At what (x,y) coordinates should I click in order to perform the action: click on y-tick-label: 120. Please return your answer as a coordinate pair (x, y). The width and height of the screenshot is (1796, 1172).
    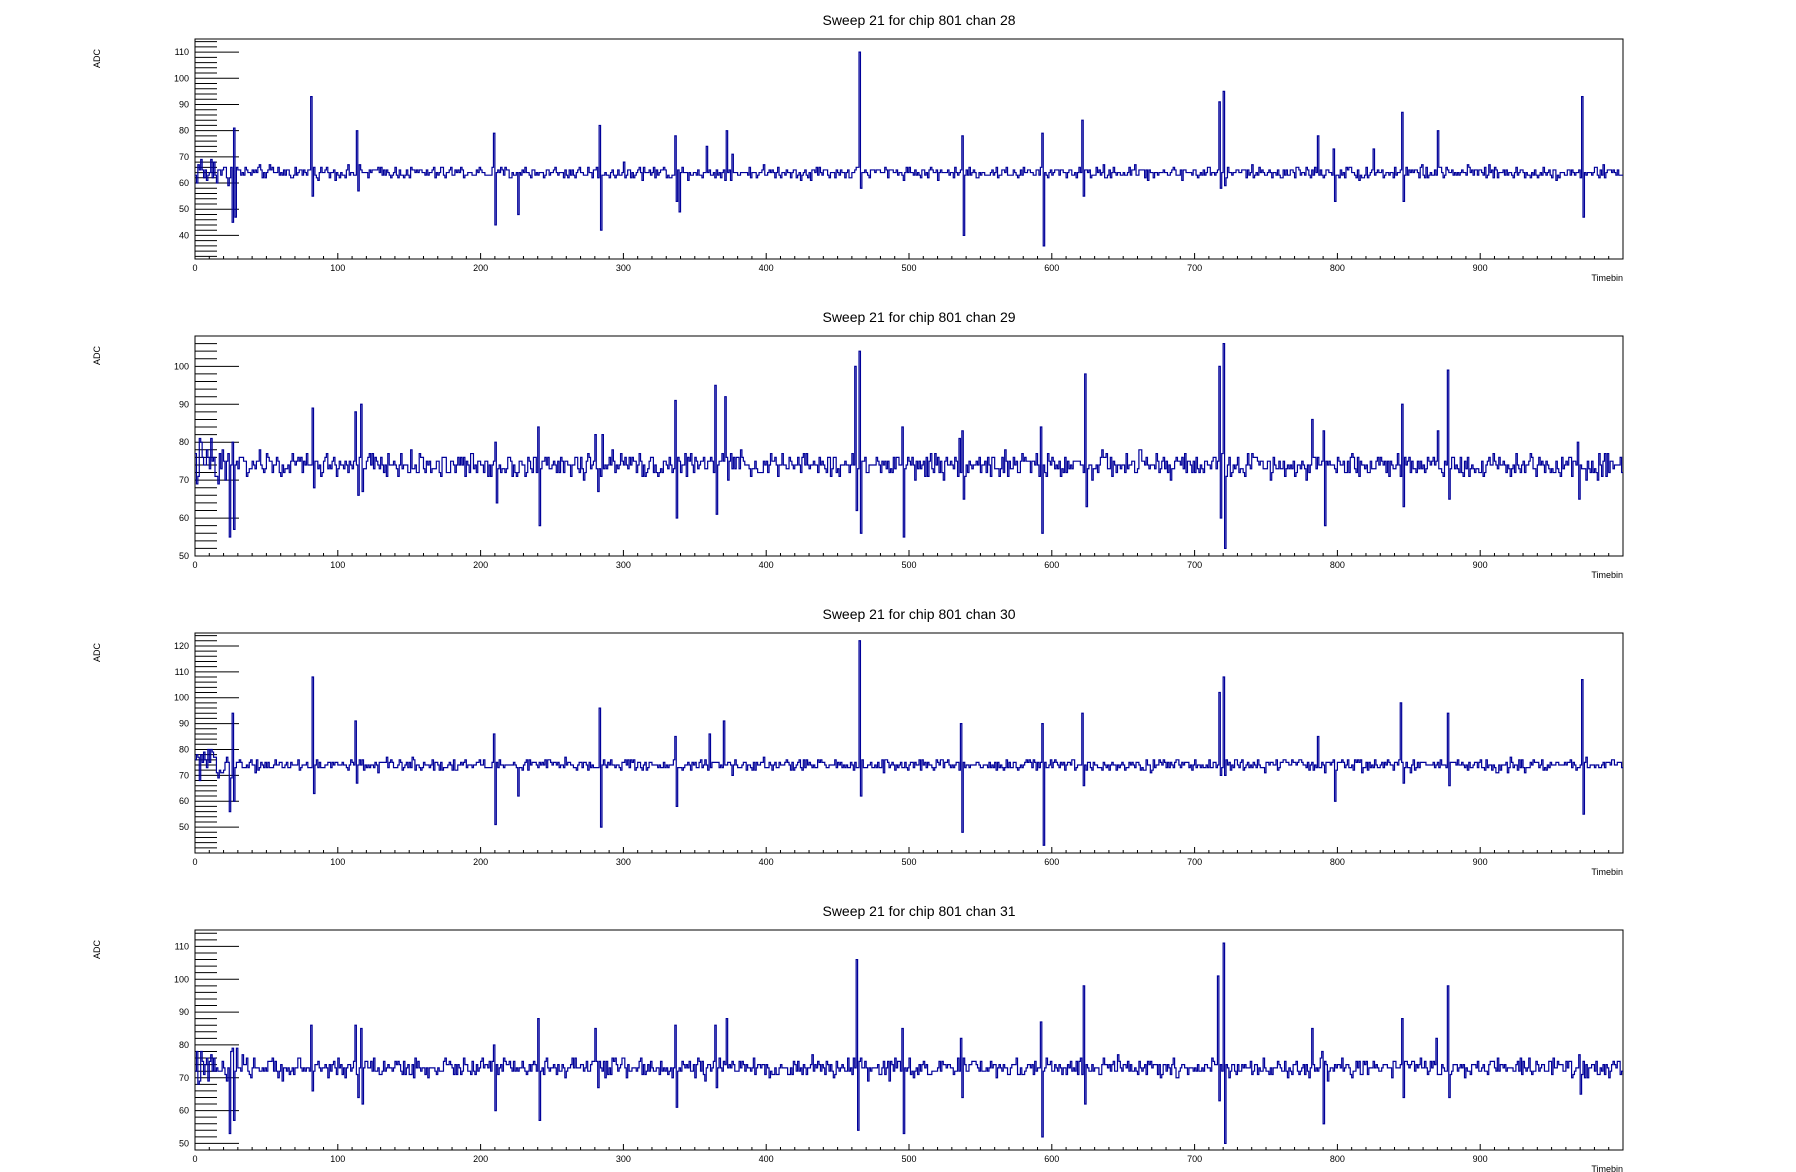
    Looking at the image, I should click on (181, 646).